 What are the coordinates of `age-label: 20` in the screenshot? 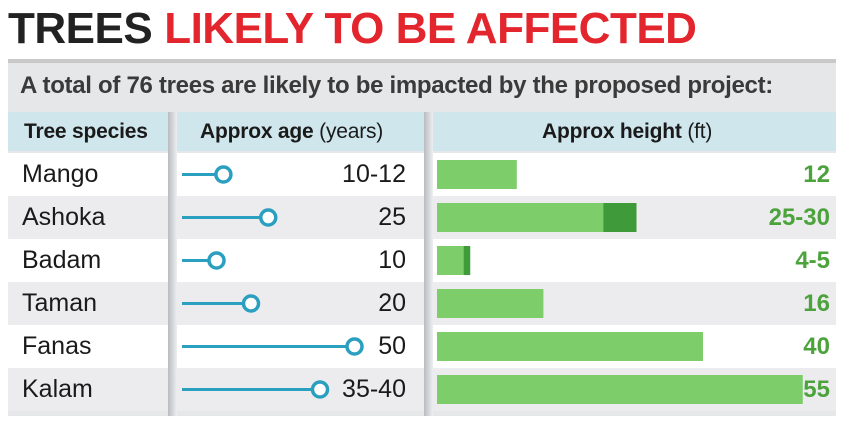 It's located at (392, 303).